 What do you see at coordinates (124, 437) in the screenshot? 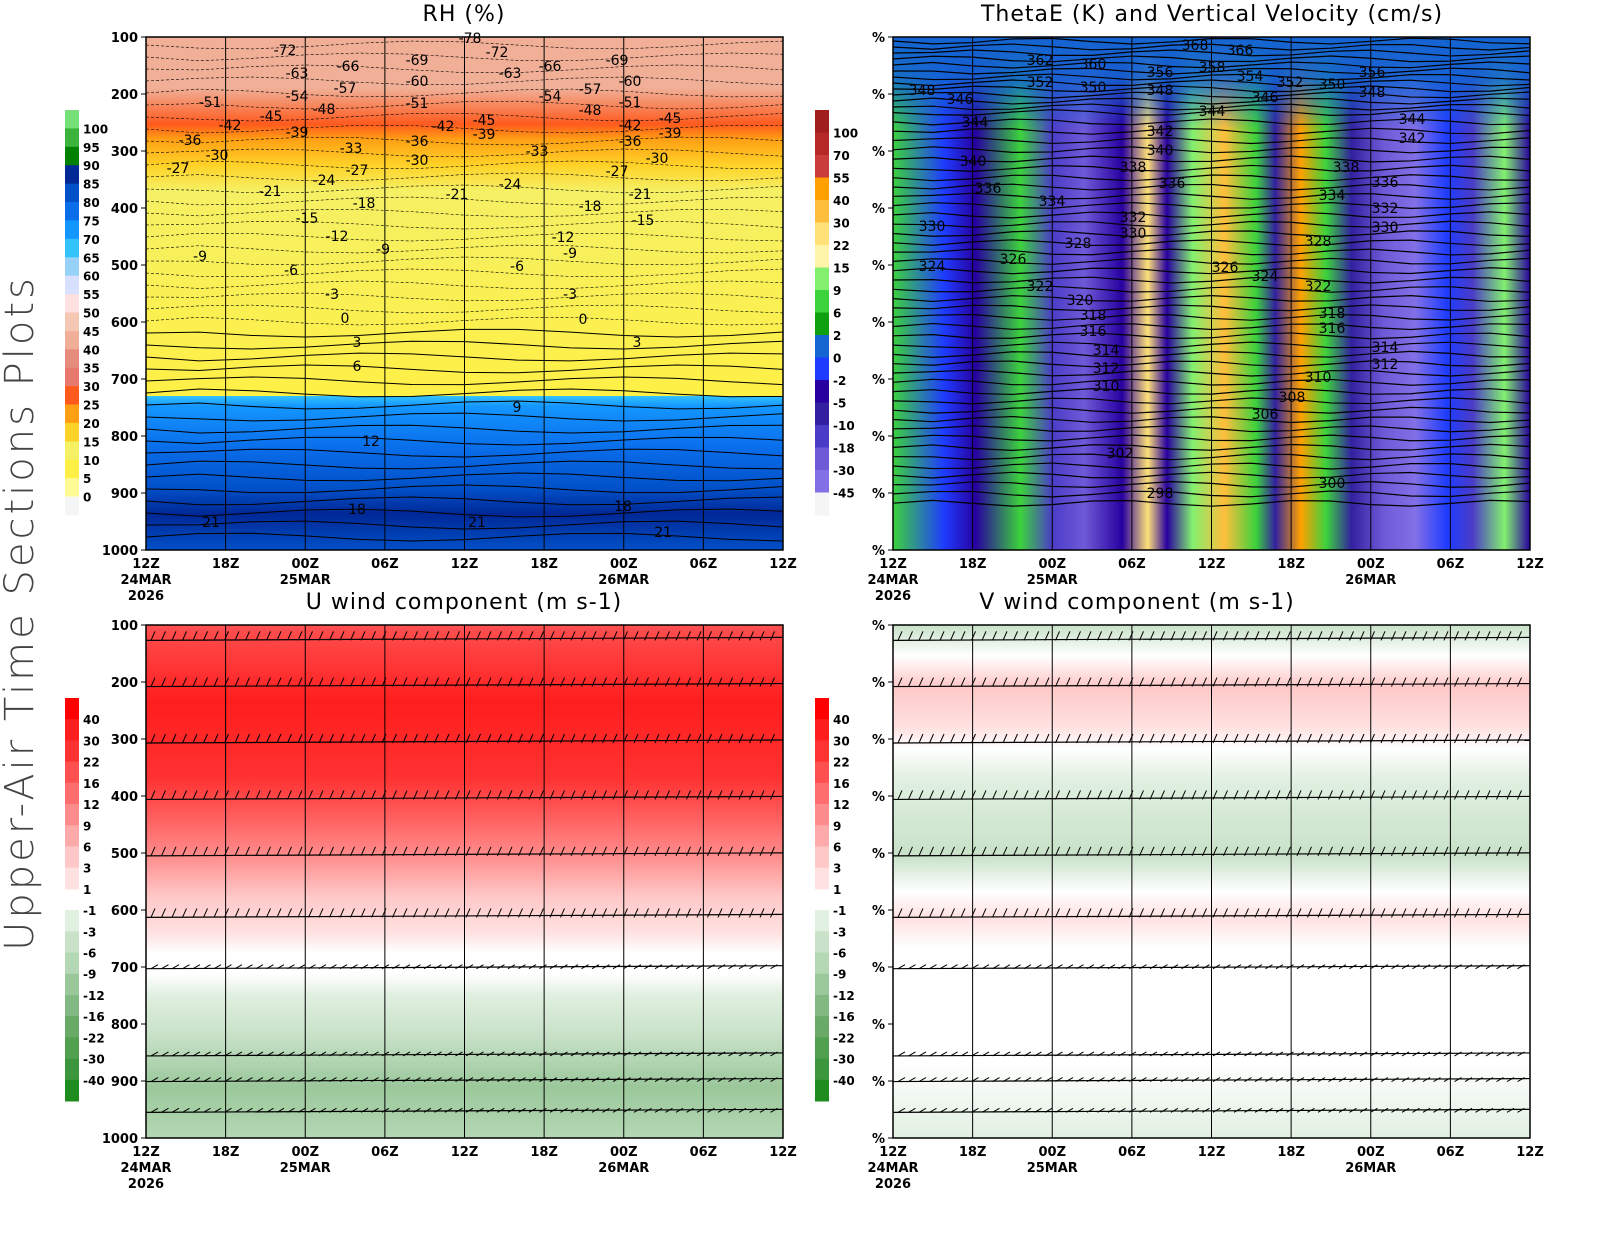
I see `y-tick-label: 800` at bounding box center [124, 437].